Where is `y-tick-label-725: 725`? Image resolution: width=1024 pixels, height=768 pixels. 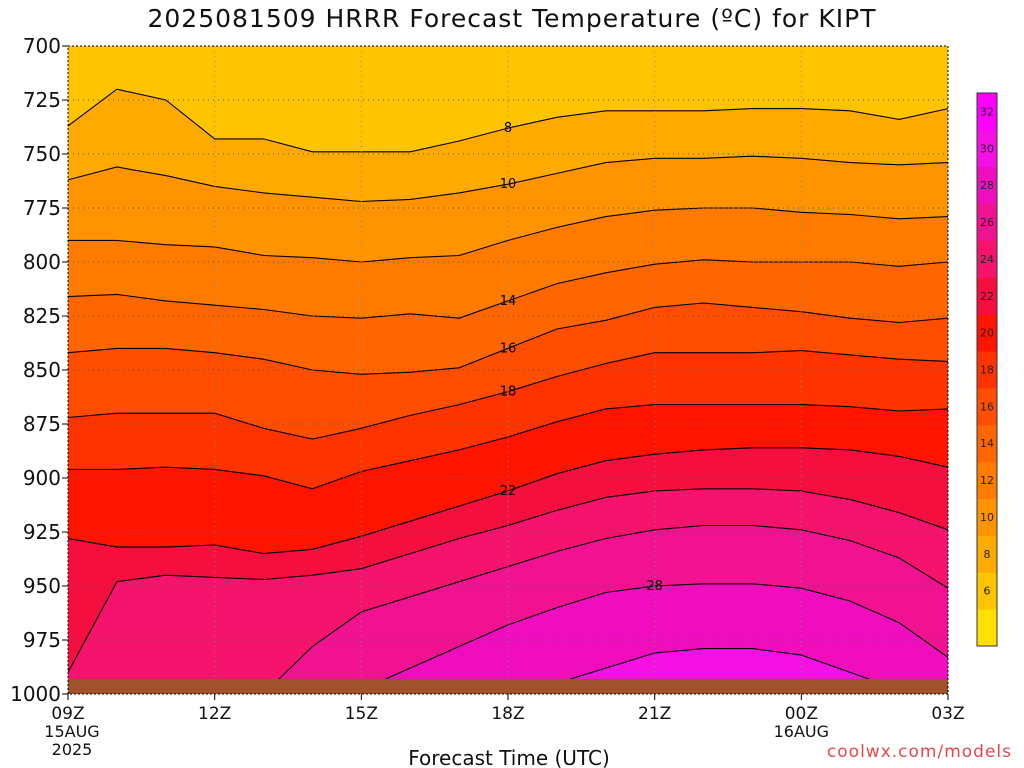
y-tick-label-725: 725 is located at coordinates (42, 100).